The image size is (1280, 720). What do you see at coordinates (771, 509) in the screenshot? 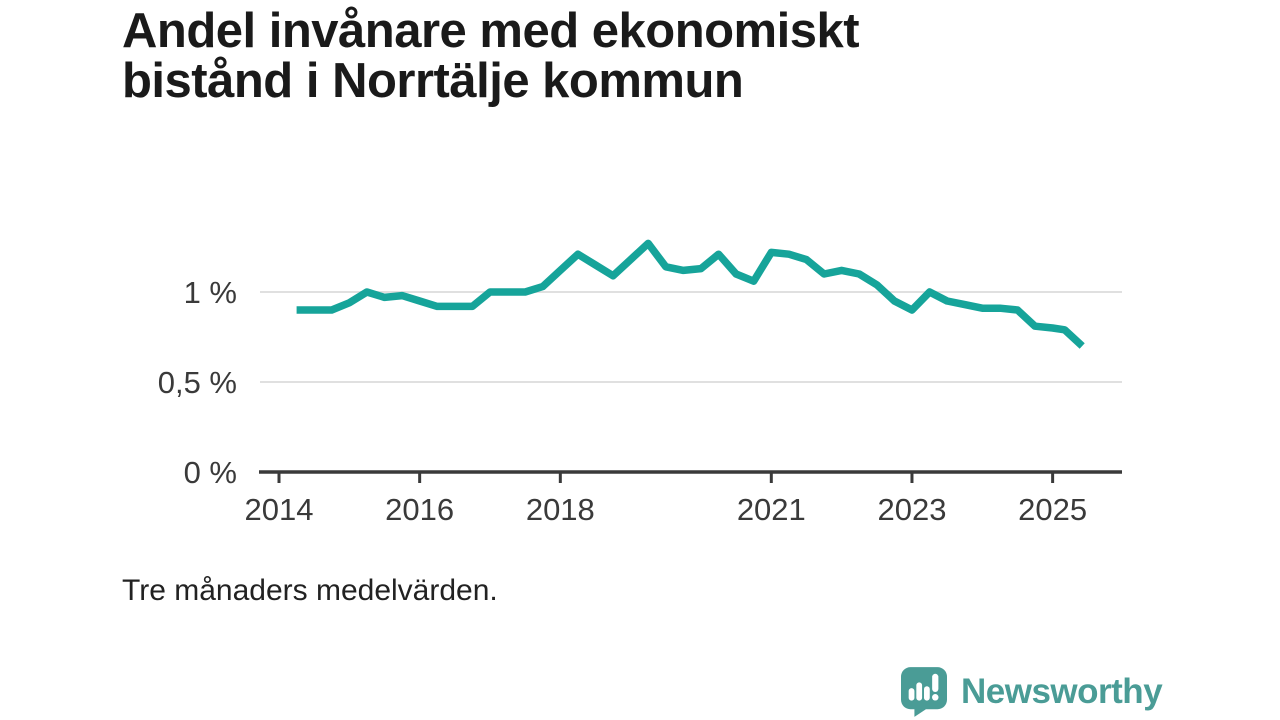
I see `x-tick-label: 2021` at bounding box center [771, 509].